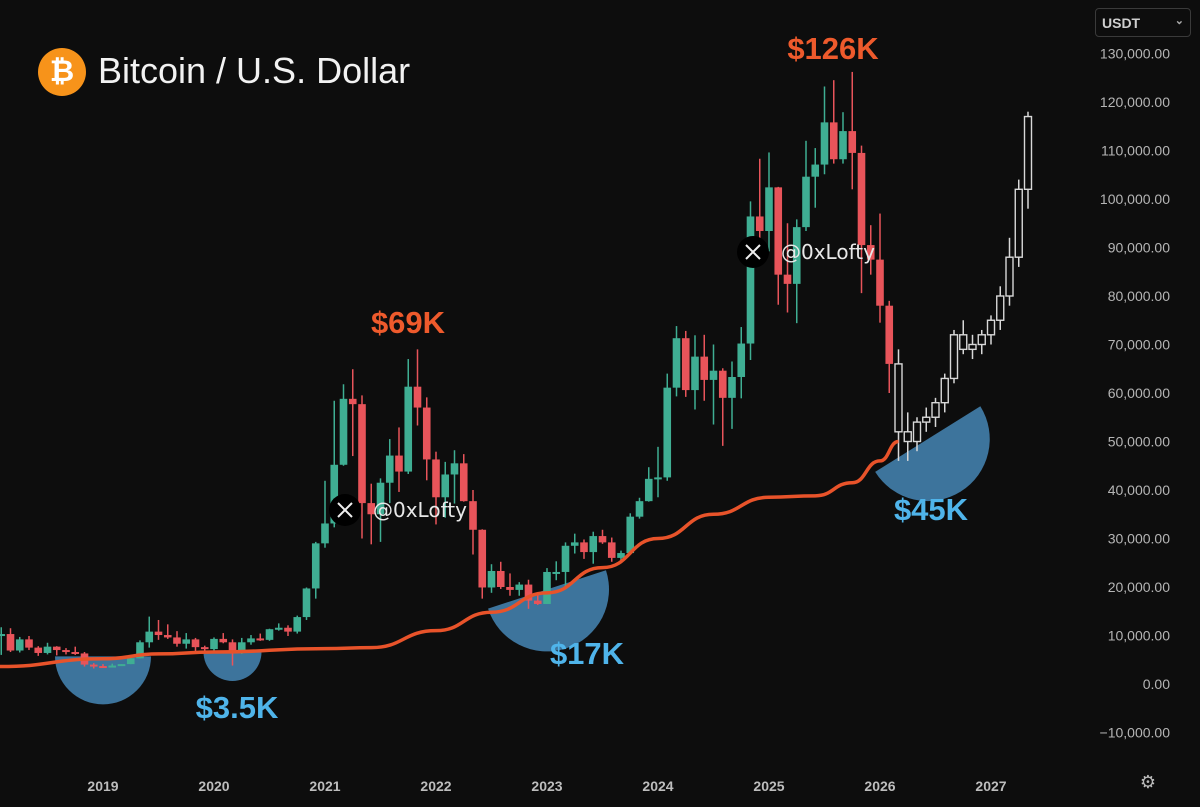 This screenshot has height=807, width=1200. Describe the element at coordinates (102, 786) in the screenshot. I see `x-tick-label: 2019` at that location.